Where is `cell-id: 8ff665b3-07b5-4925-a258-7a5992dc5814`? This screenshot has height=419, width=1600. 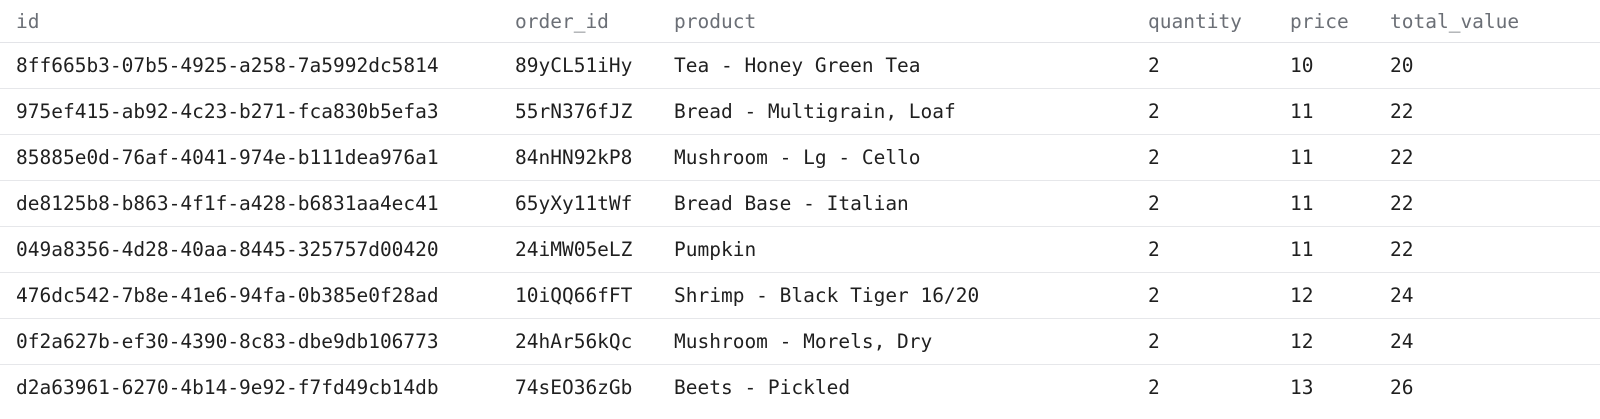
cell-id: 8ff665b3-07b5-4925-a258-7a5992dc5814 is located at coordinates (257, 65).